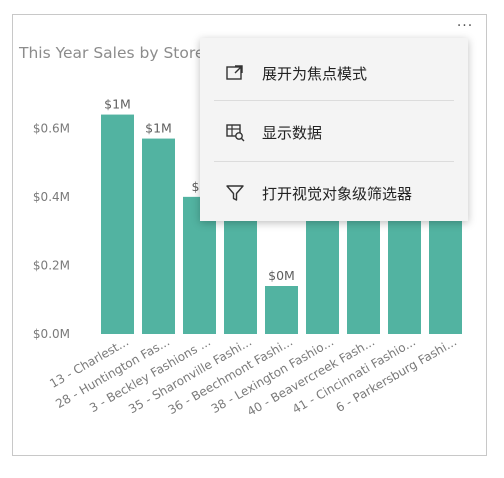  What do you see at coordinates (281, 275) in the screenshot?
I see `data-label: $0M` at bounding box center [281, 275].